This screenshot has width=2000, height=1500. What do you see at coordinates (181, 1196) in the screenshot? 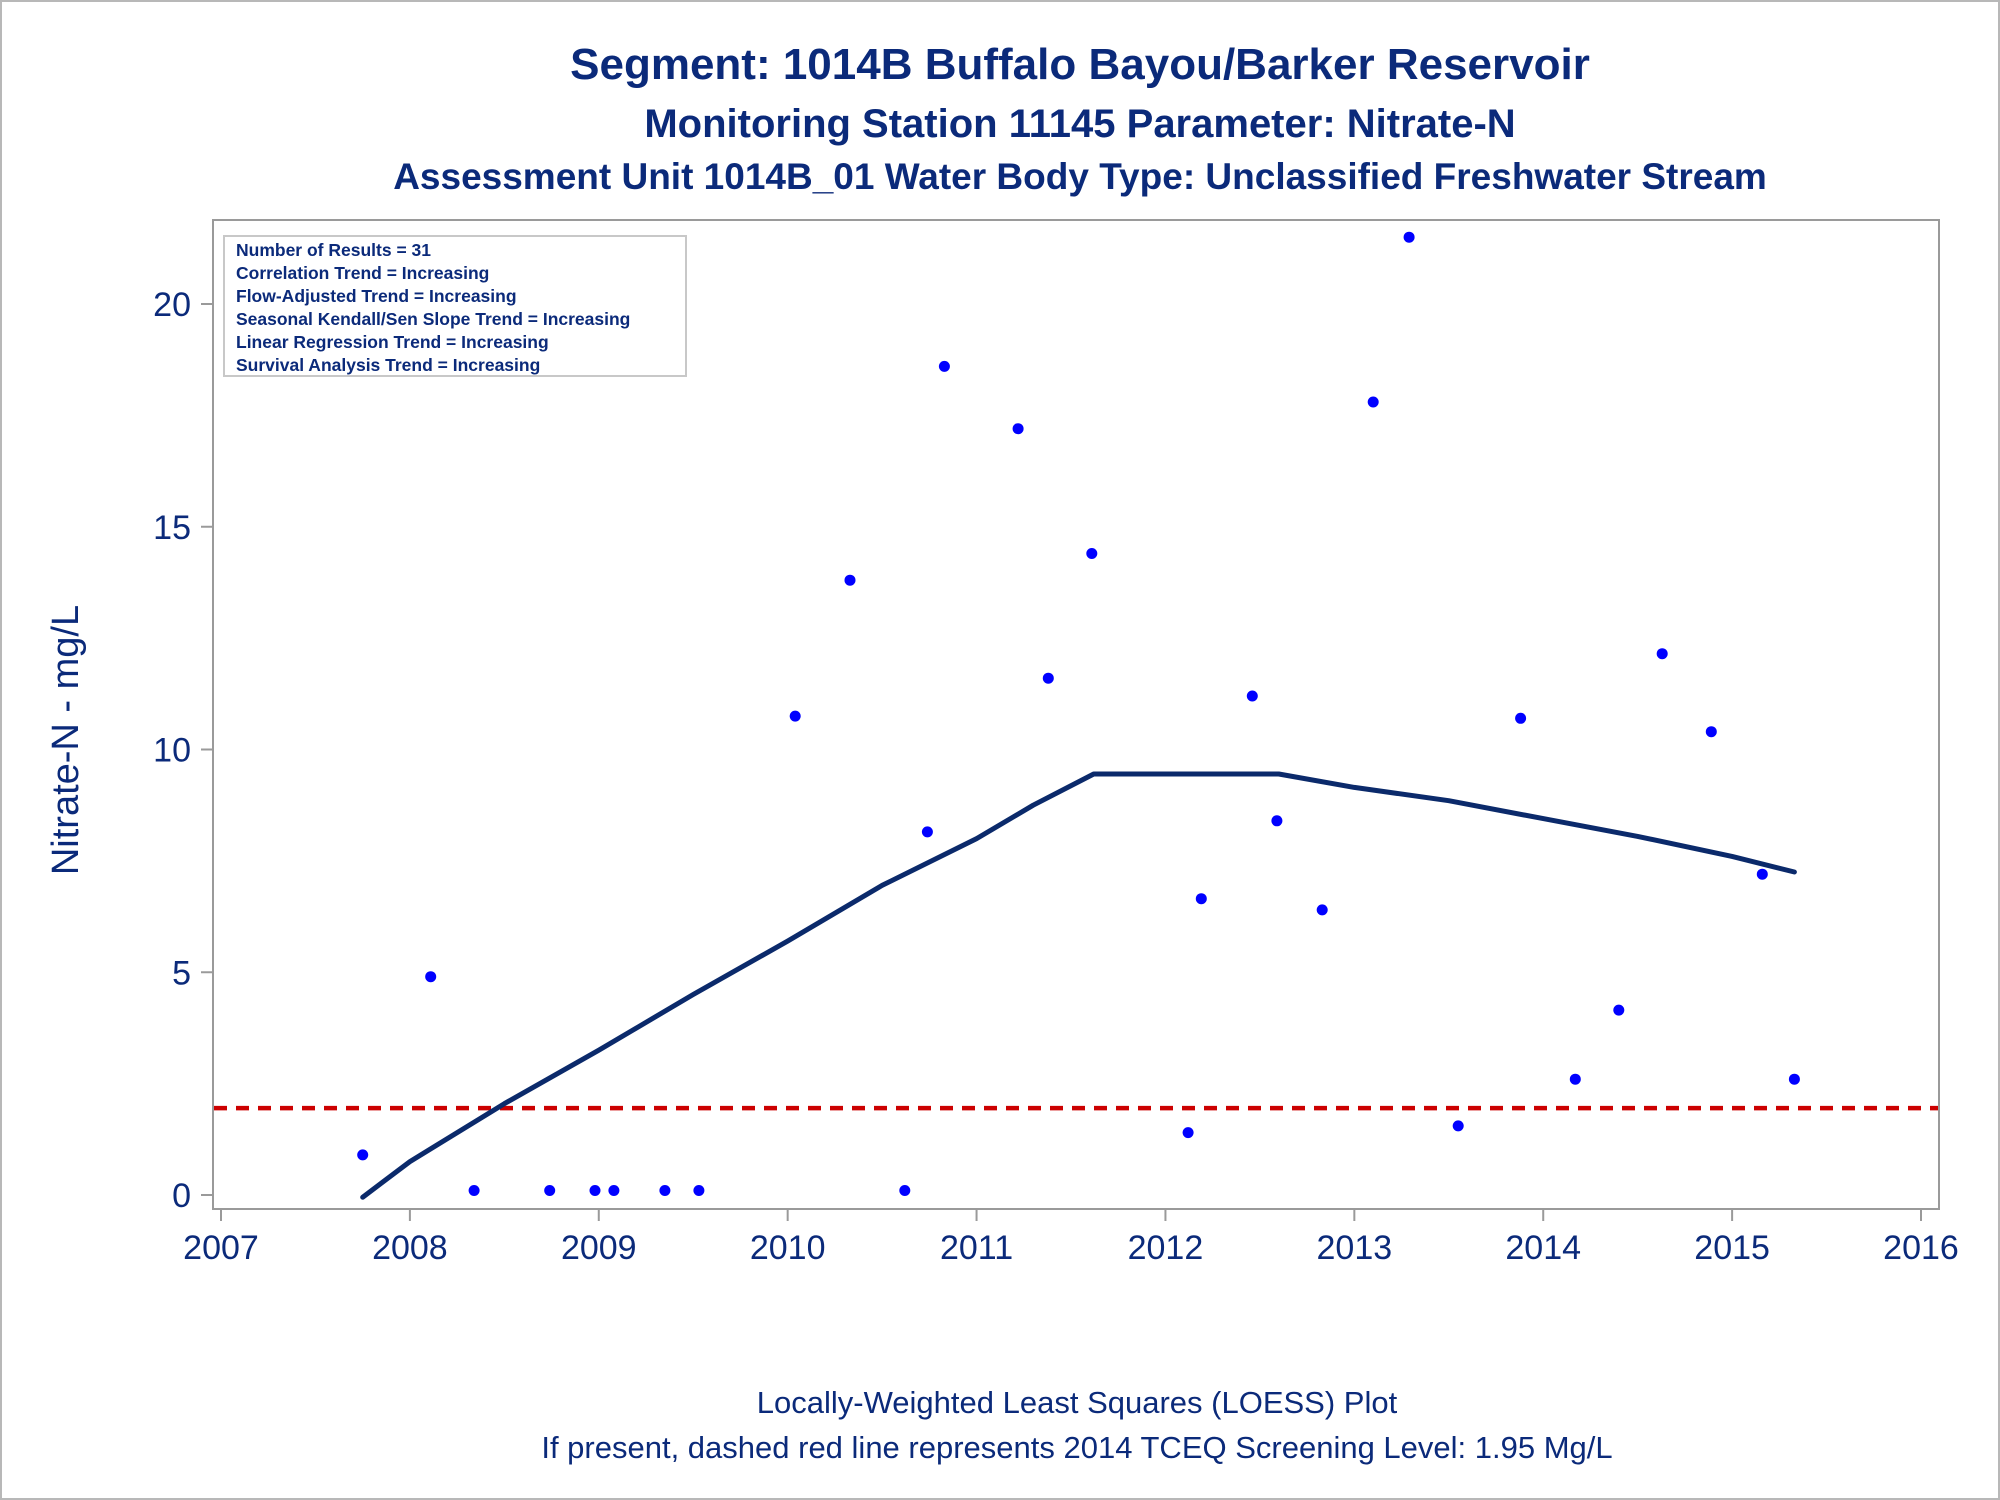
I see `y-tick-label: 0` at bounding box center [181, 1196].